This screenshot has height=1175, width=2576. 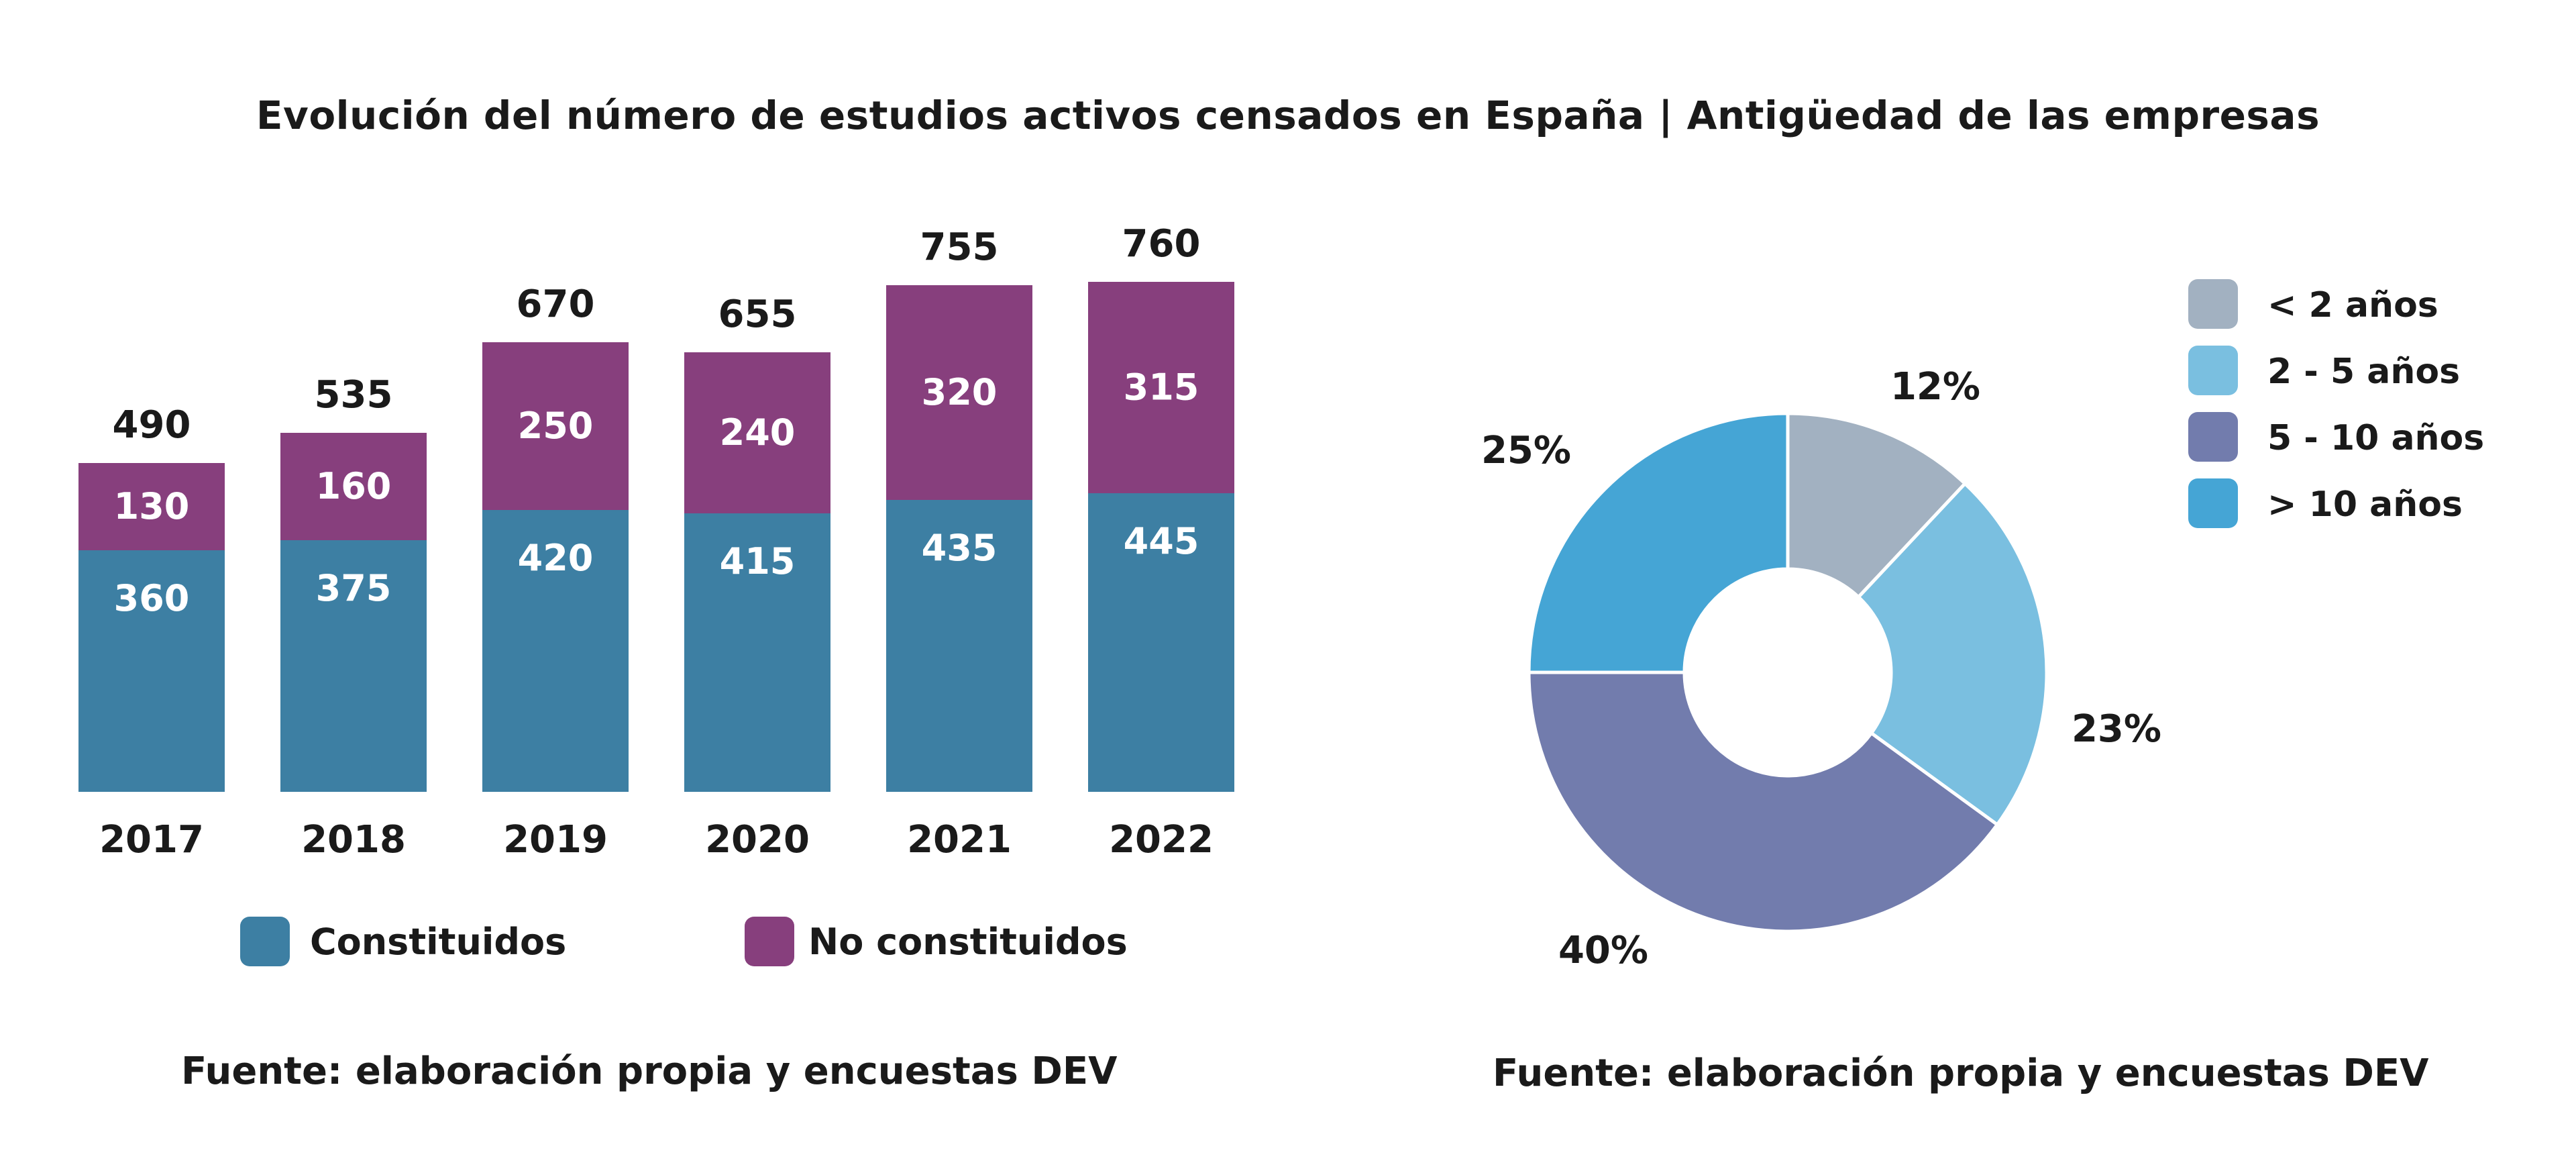 I want to click on donut-value-label-2: 23%, so click(x=2116, y=729).